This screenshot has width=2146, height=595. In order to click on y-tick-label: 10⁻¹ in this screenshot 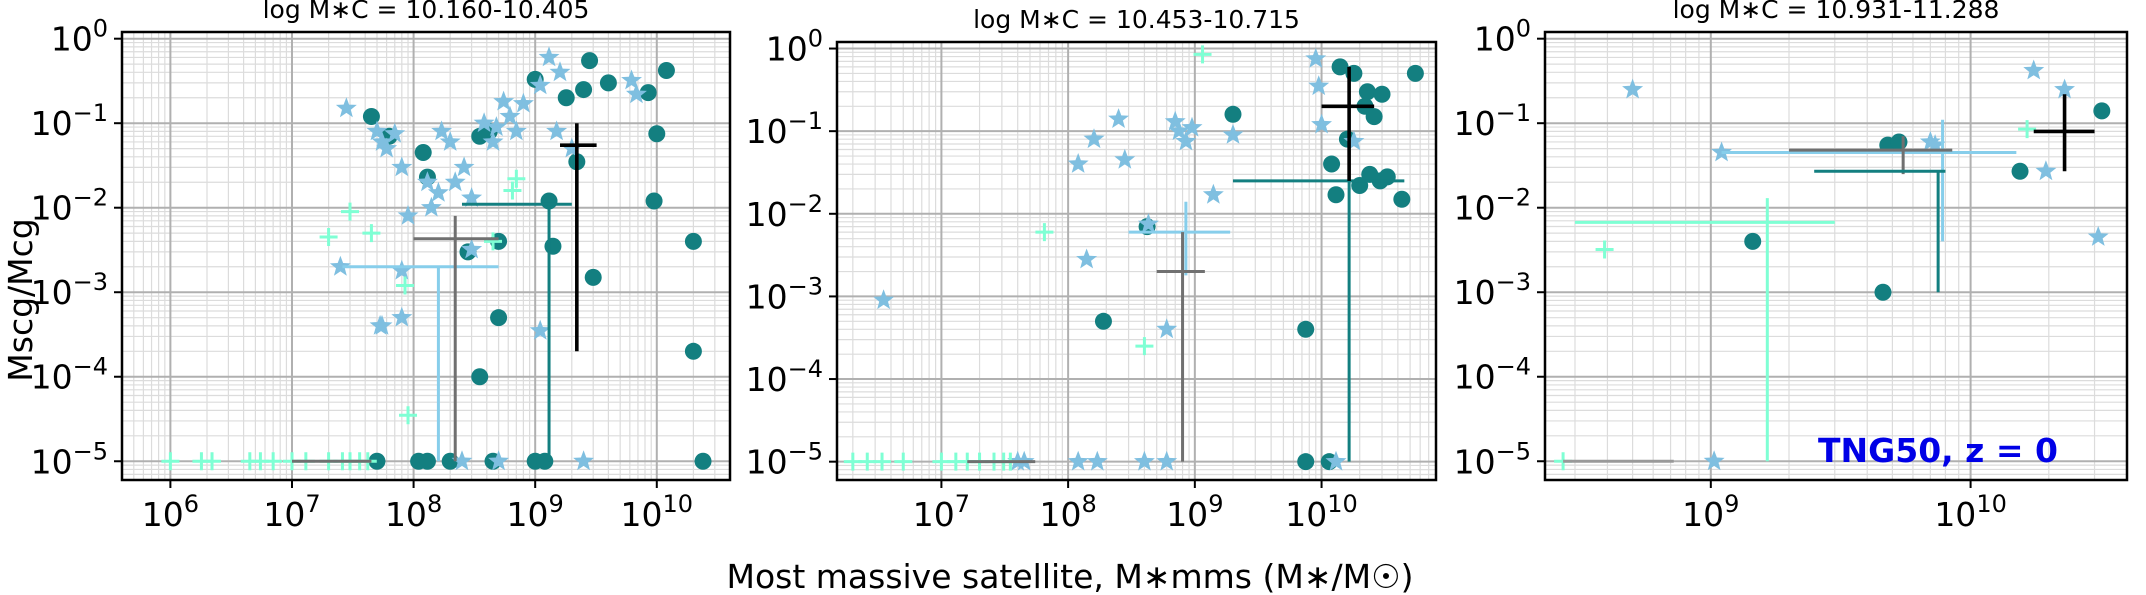, I will do `click(69, 121)`.